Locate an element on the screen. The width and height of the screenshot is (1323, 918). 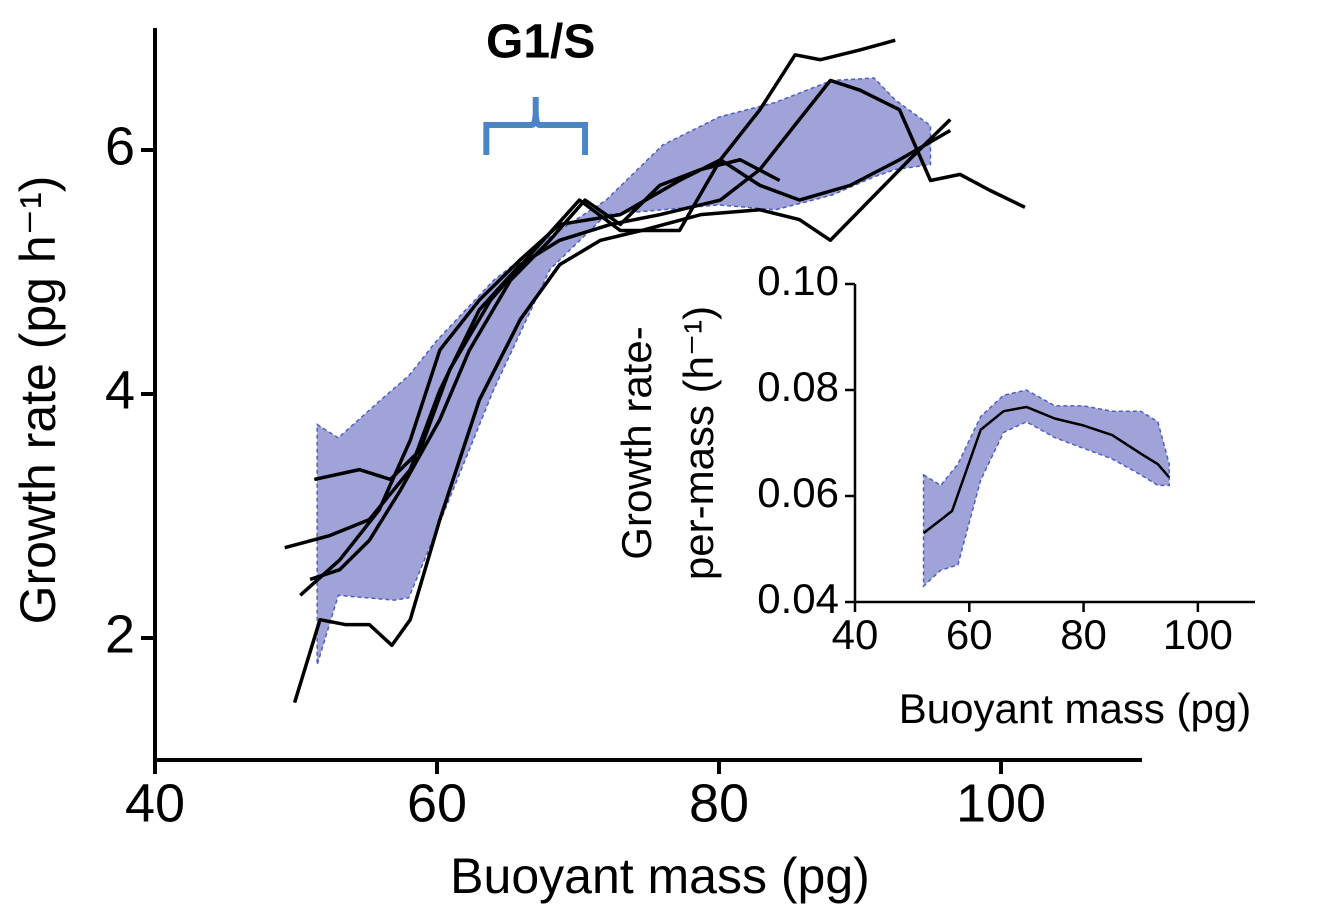
line is located at coordinates (1046, 470).